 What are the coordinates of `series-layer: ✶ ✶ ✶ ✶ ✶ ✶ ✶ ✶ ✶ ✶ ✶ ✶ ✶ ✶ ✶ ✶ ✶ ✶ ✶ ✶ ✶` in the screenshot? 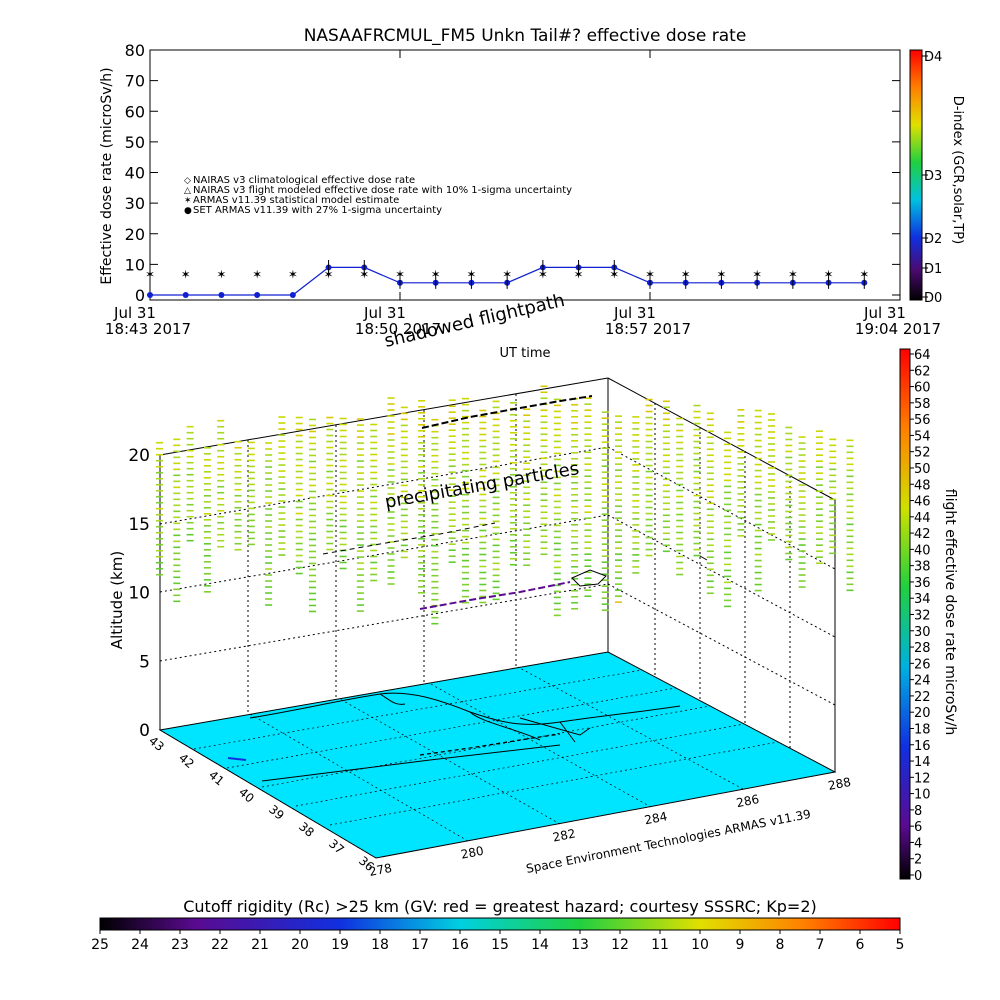 It's located at (507, 278).